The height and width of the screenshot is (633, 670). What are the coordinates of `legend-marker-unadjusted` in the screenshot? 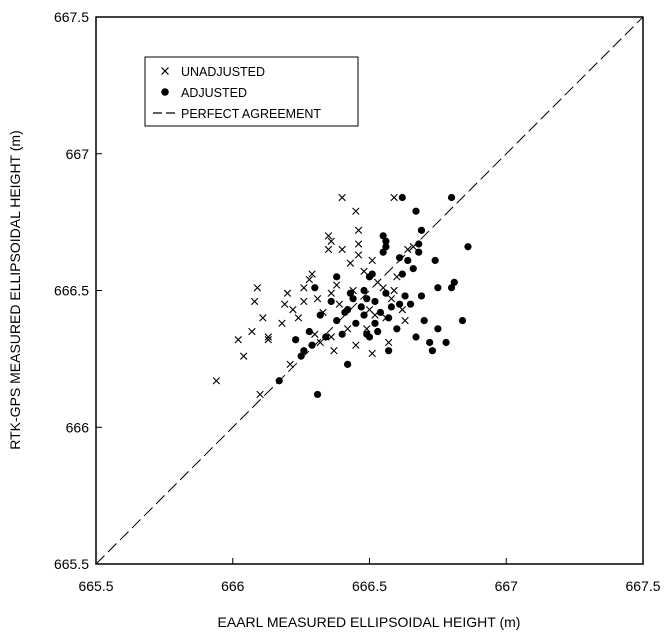 It's located at (165, 71).